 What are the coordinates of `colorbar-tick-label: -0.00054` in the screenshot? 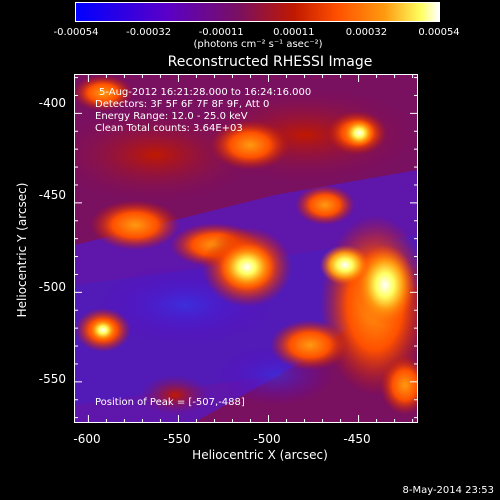 It's located at (76, 32).